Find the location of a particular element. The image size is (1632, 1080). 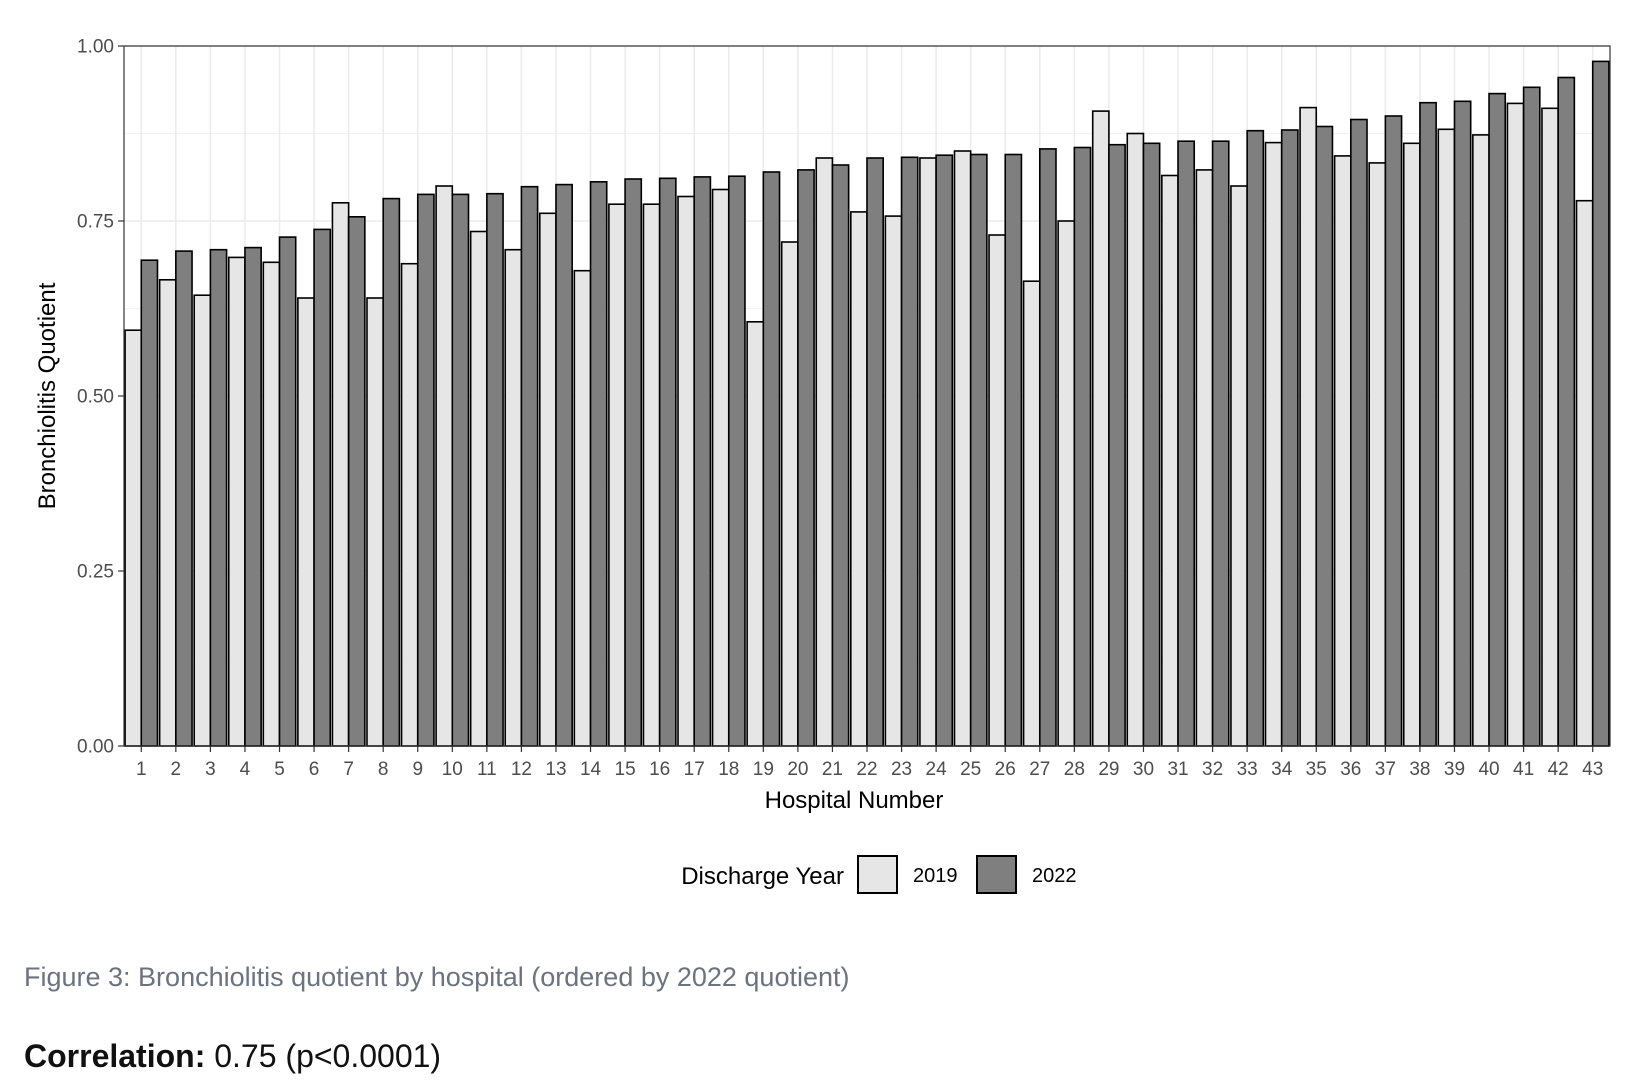

x-tick-label: 43 is located at coordinates (1592, 769).